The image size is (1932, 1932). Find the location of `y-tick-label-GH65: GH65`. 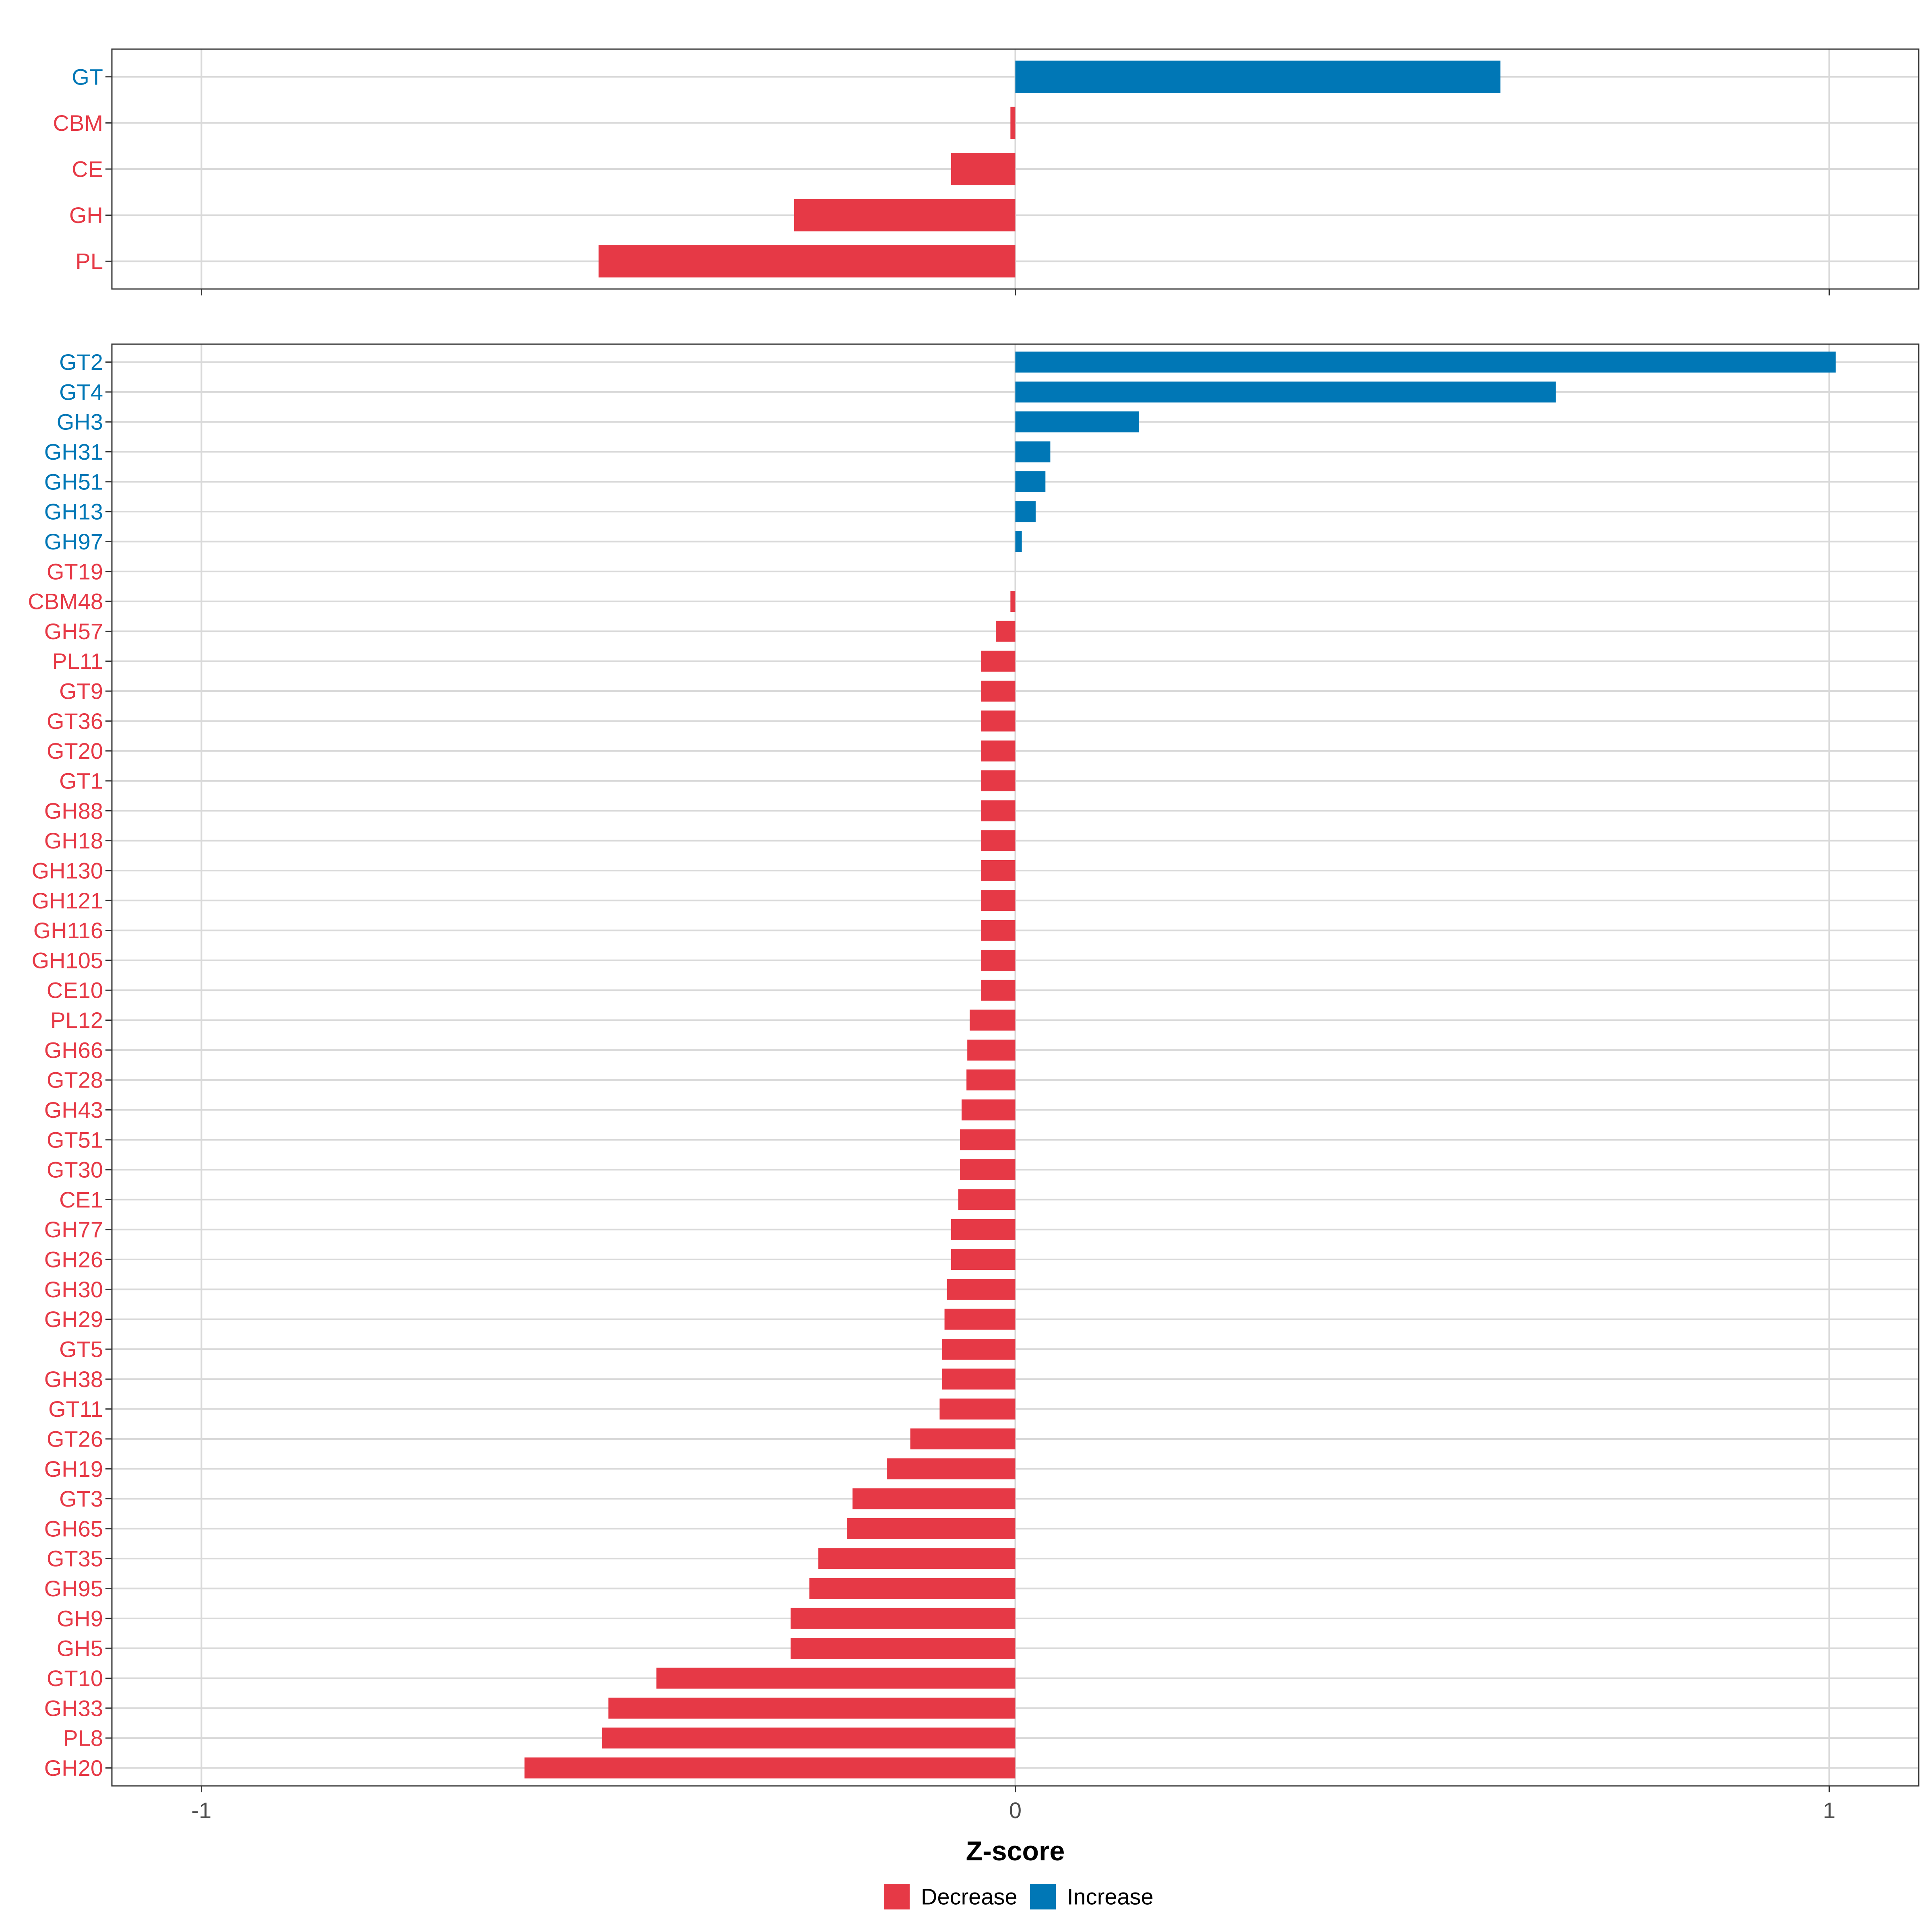

y-tick-label-GH65: GH65 is located at coordinates (73, 1528).